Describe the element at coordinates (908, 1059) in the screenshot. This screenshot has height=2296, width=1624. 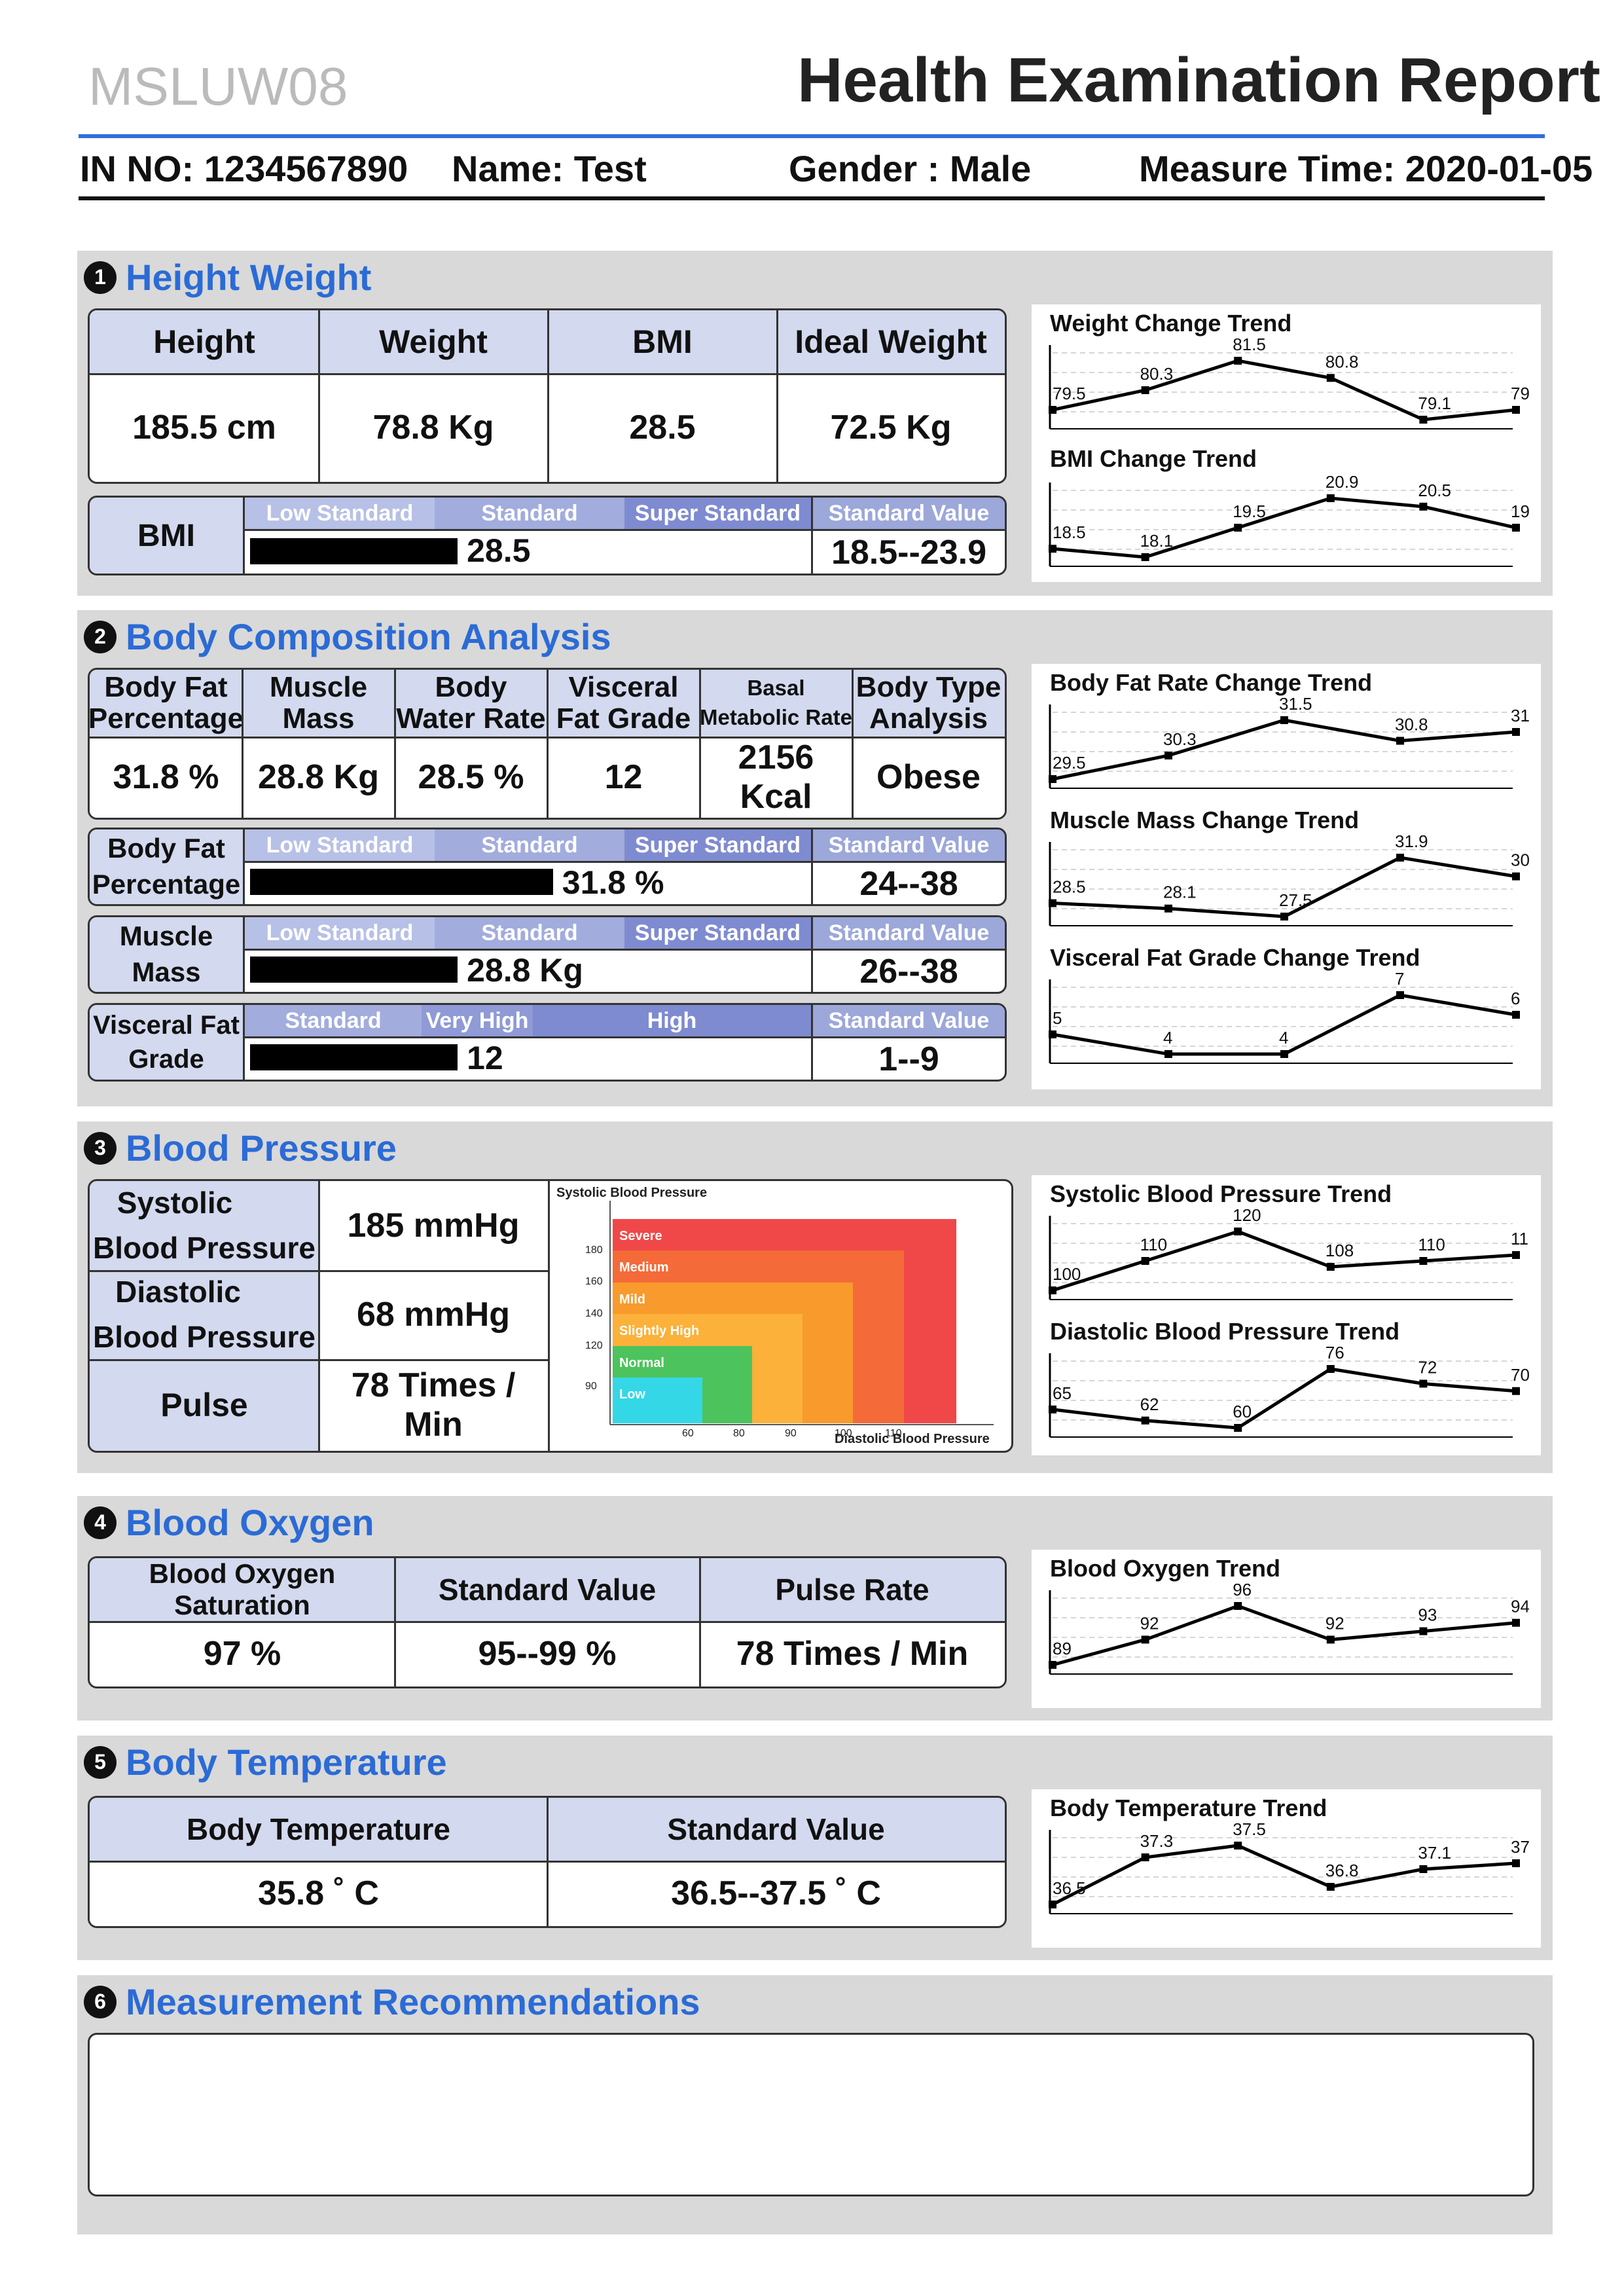
I see `visceral-standard-value: 1--9` at that location.